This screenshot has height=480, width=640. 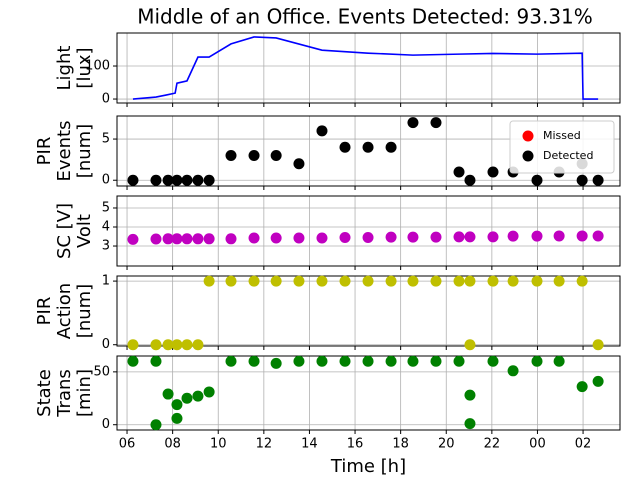 I want to click on x-tick-label: 08, so click(x=172, y=444).